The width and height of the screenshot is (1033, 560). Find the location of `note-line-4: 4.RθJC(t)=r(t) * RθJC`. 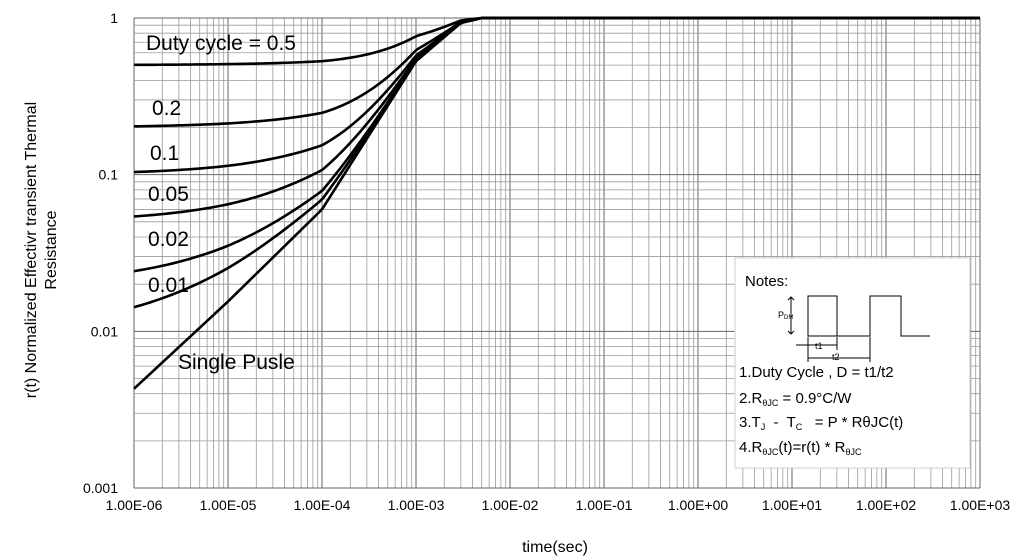

note-line-4: 4.RθJC(t)=r(t) * RθJC is located at coordinates (800, 448).